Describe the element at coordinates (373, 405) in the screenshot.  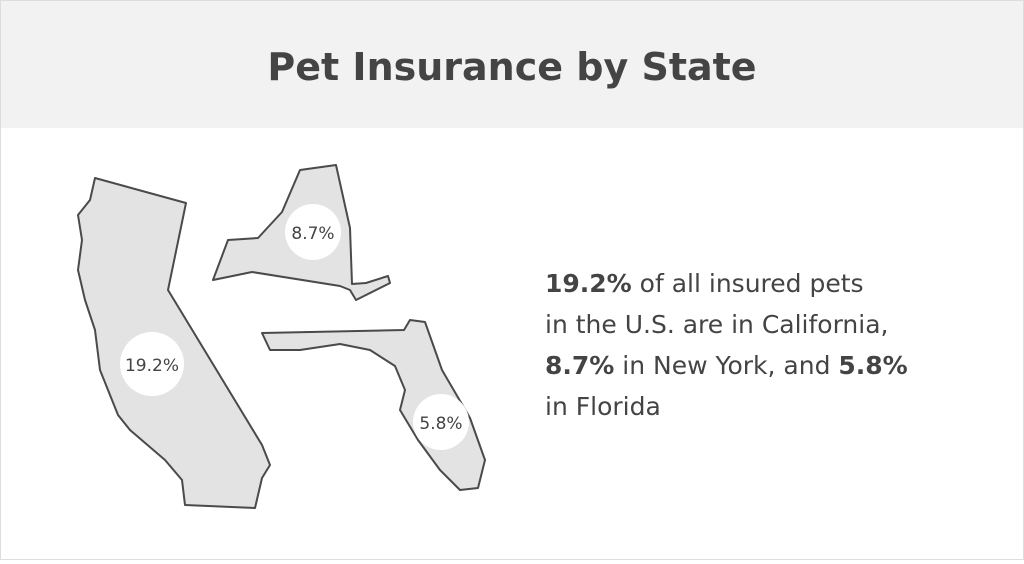
I see `florida-shape` at that location.